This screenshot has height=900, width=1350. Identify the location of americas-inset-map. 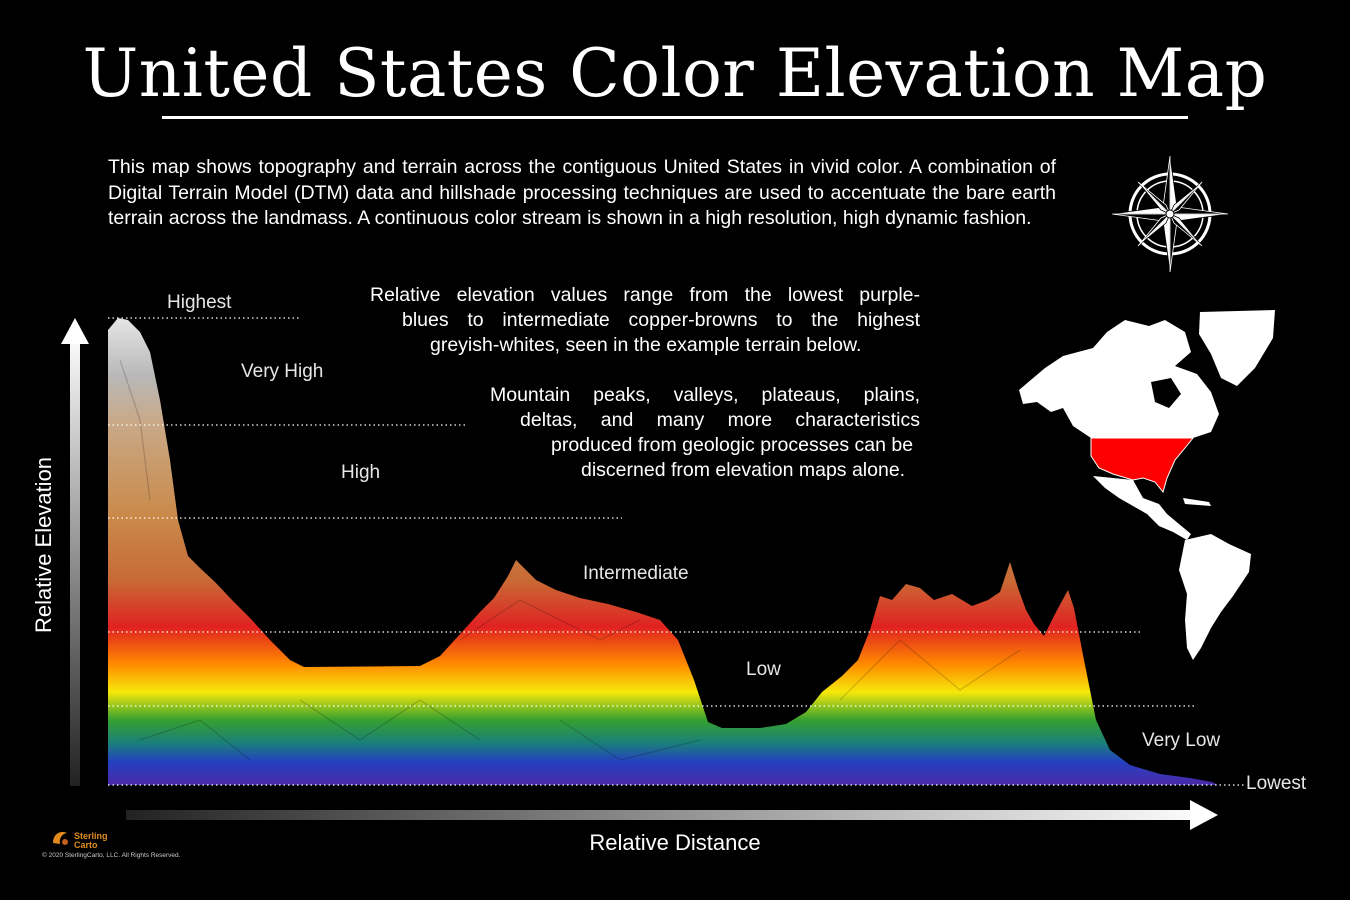
(1147, 485).